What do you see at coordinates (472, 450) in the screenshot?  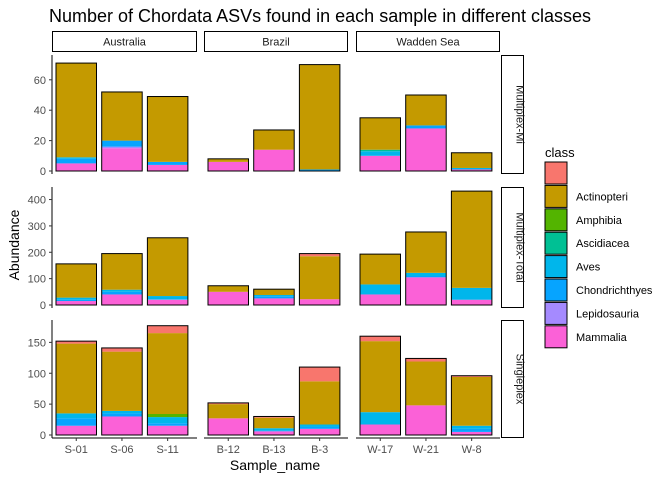 I see `x-tick-label: W-8` at bounding box center [472, 450].